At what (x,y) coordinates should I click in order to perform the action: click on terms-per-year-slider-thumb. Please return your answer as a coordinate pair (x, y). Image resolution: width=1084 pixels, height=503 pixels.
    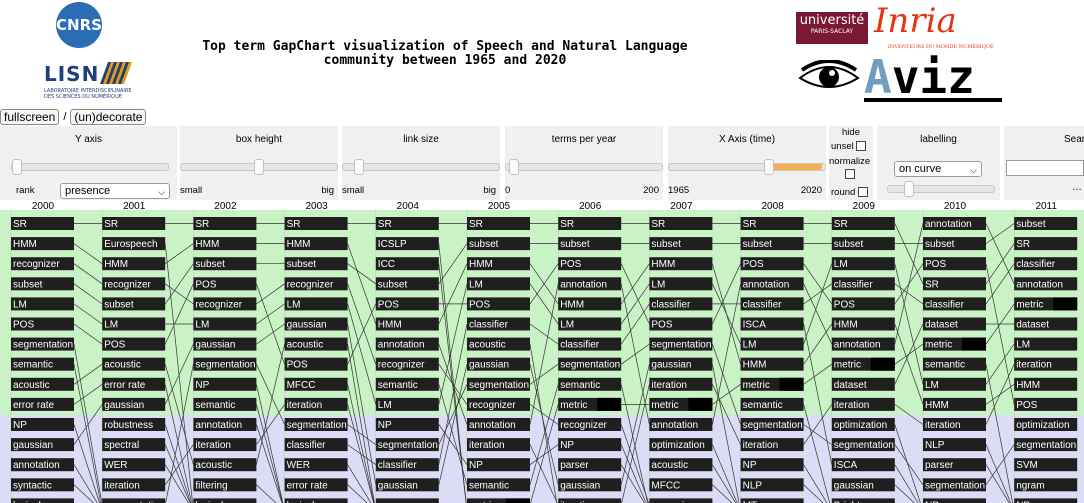
    Looking at the image, I should click on (513, 167).